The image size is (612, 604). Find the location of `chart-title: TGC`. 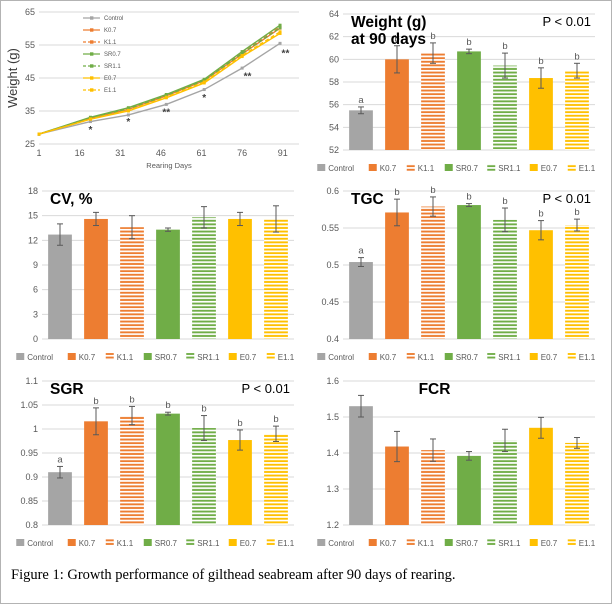

chart-title: TGC is located at coordinates (367, 199).